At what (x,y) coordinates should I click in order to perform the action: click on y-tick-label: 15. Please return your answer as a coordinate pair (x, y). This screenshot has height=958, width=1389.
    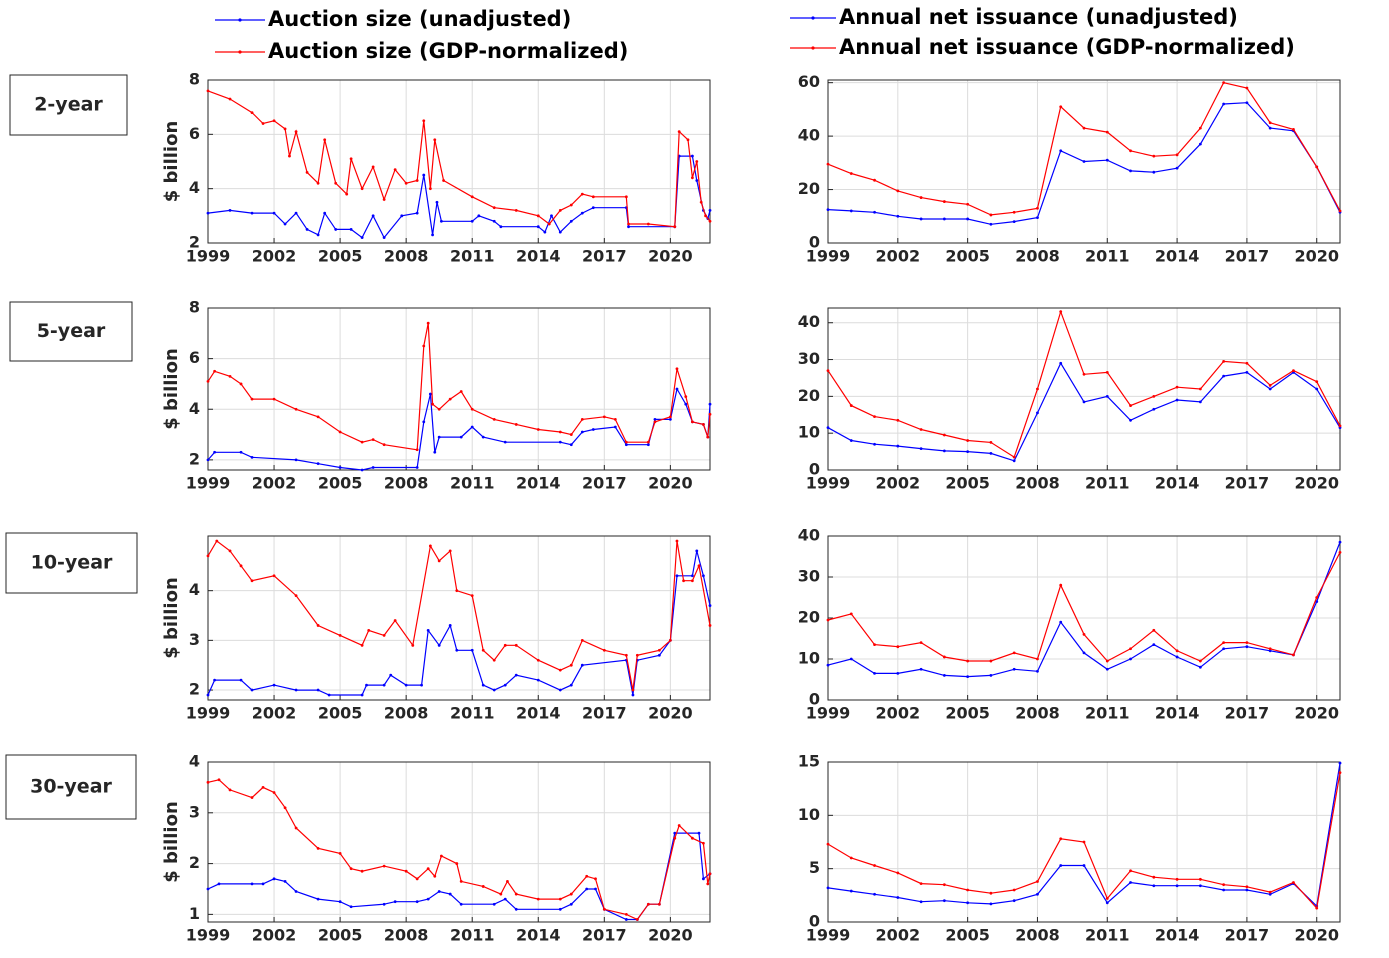
    Looking at the image, I should click on (809, 761).